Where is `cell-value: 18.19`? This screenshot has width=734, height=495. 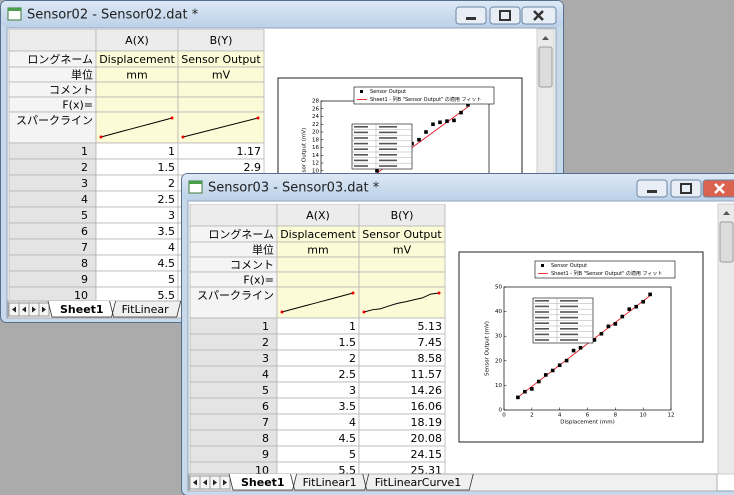 cell-value: 18.19 is located at coordinates (427, 422).